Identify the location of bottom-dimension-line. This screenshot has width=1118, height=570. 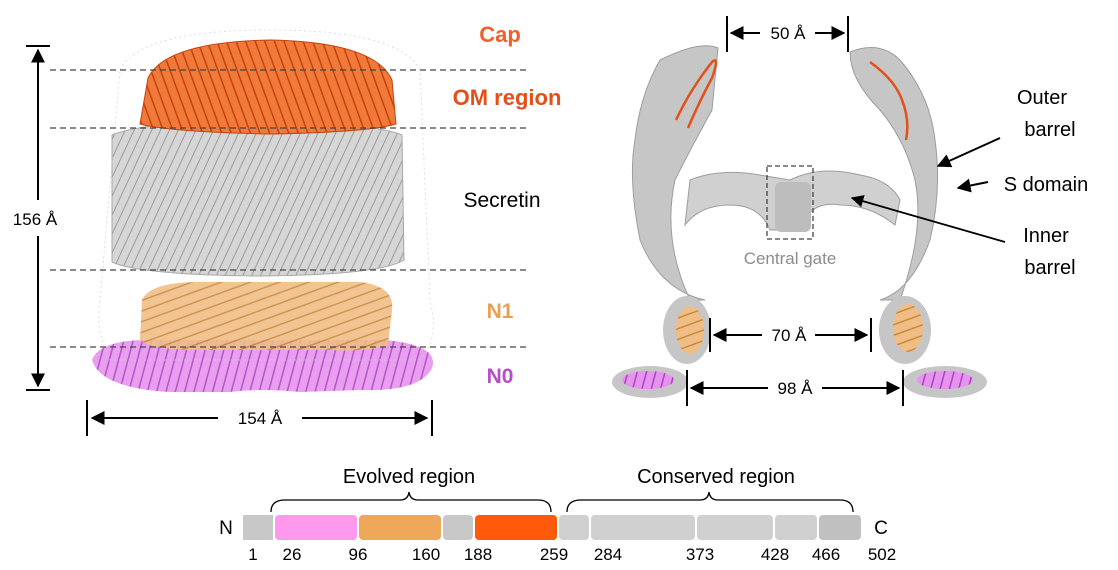
(795, 388).